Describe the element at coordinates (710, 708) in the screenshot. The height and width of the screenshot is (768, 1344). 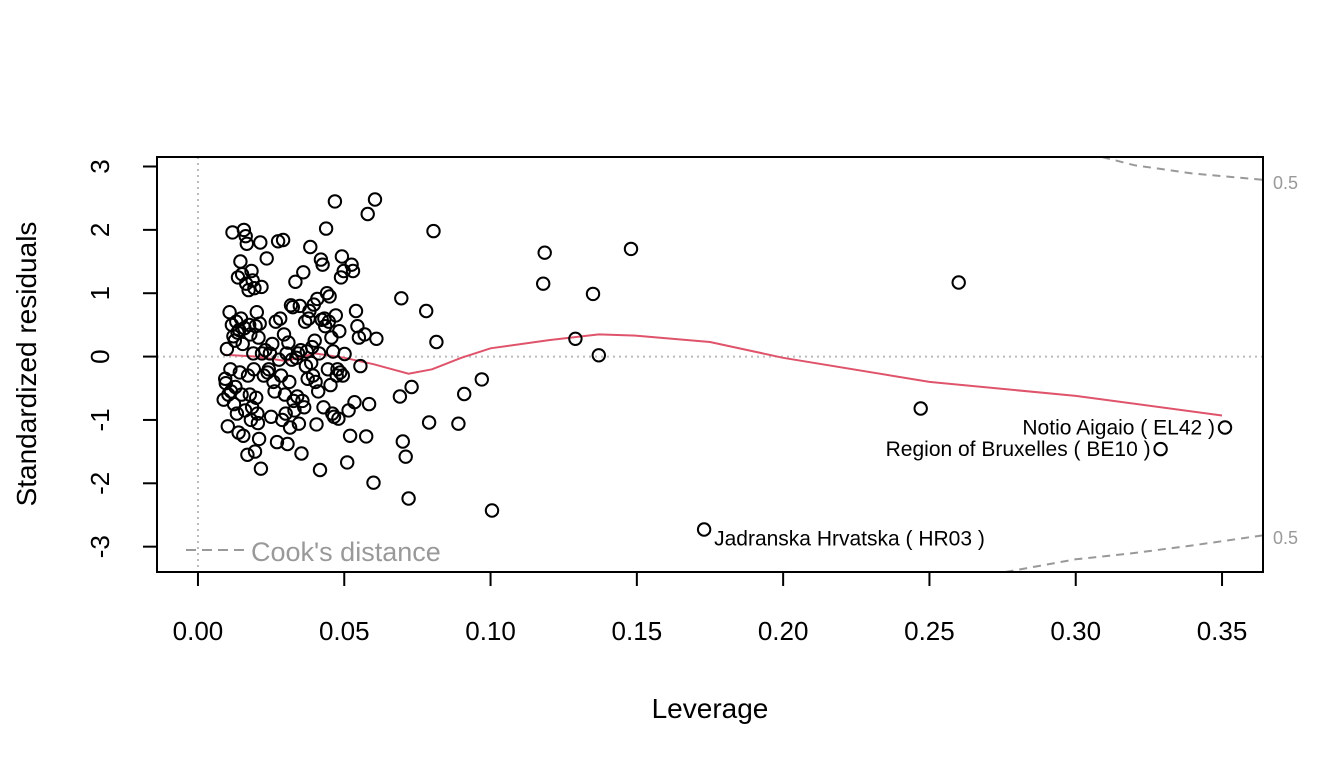
I see `x-axis-title: Leverage` at that location.